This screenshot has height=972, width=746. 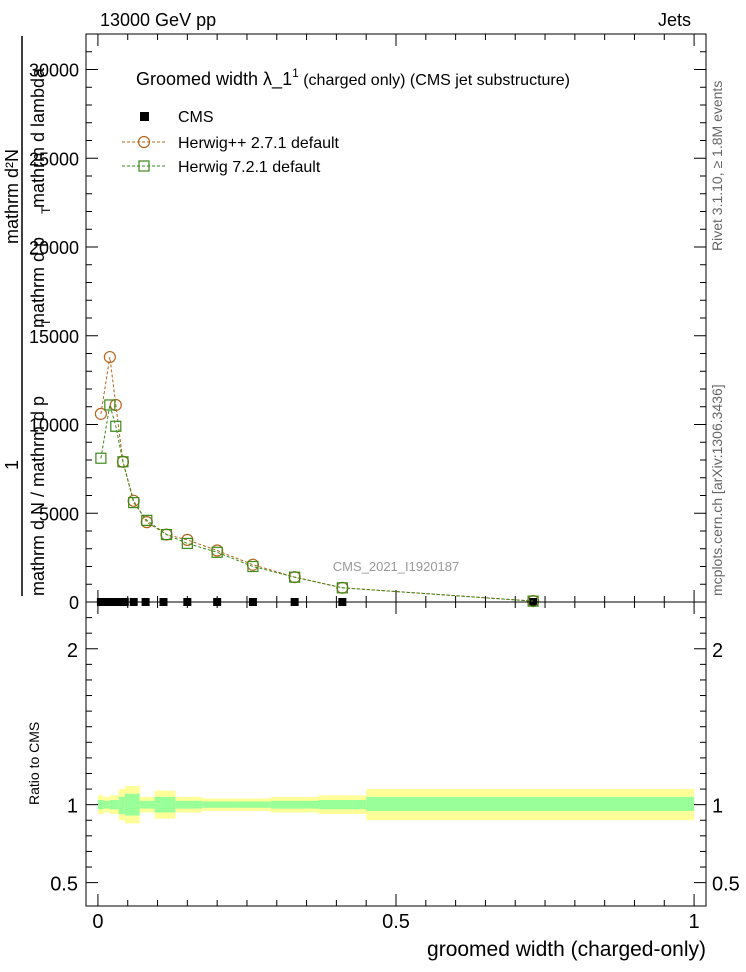 What do you see at coordinates (54, 337) in the screenshot?
I see `main-y-tick-label: 15000` at bounding box center [54, 337].